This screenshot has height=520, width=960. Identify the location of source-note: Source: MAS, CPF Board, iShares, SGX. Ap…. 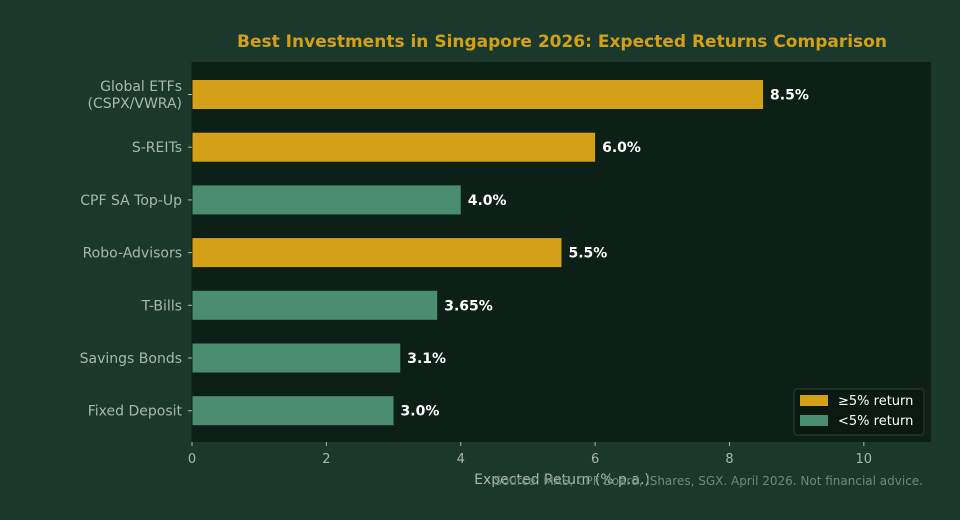
(708, 481).